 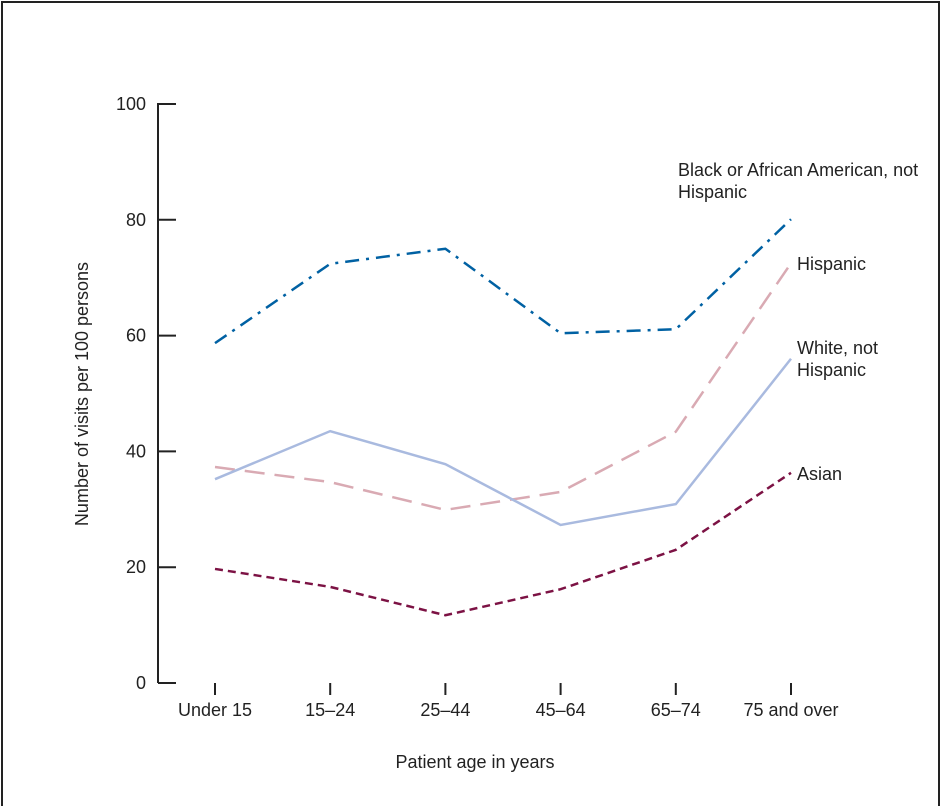 I want to click on y-tick-label: 40, so click(x=136, y=451).